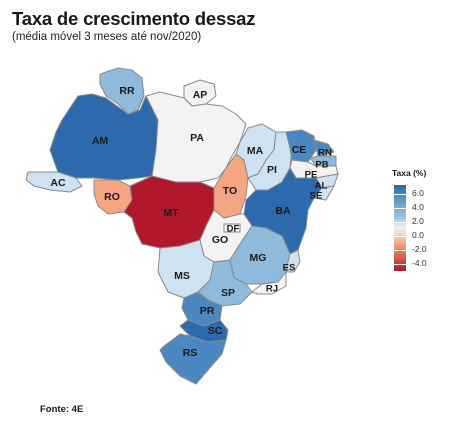  What do you see at coordinates (321, 186) in the screenshot?
I see `label-AL: AL` at bounding box center [321, 186].